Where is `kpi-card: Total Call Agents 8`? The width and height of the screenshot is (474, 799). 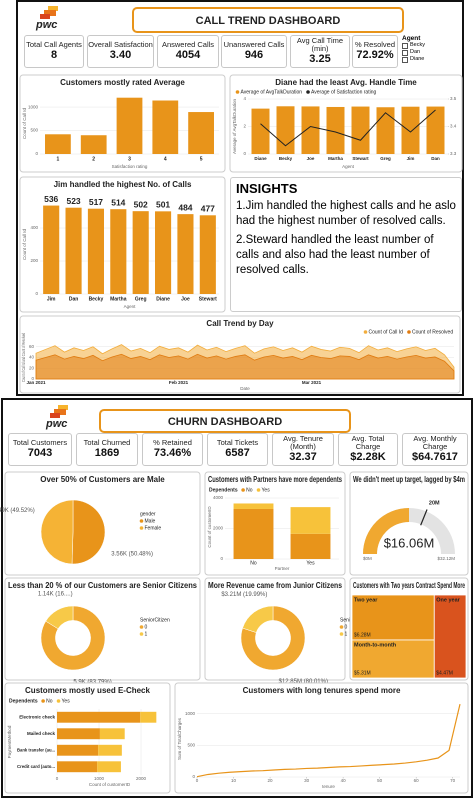
kpi-card: Total Call Agents 8 is located at coordinates (54, 51).